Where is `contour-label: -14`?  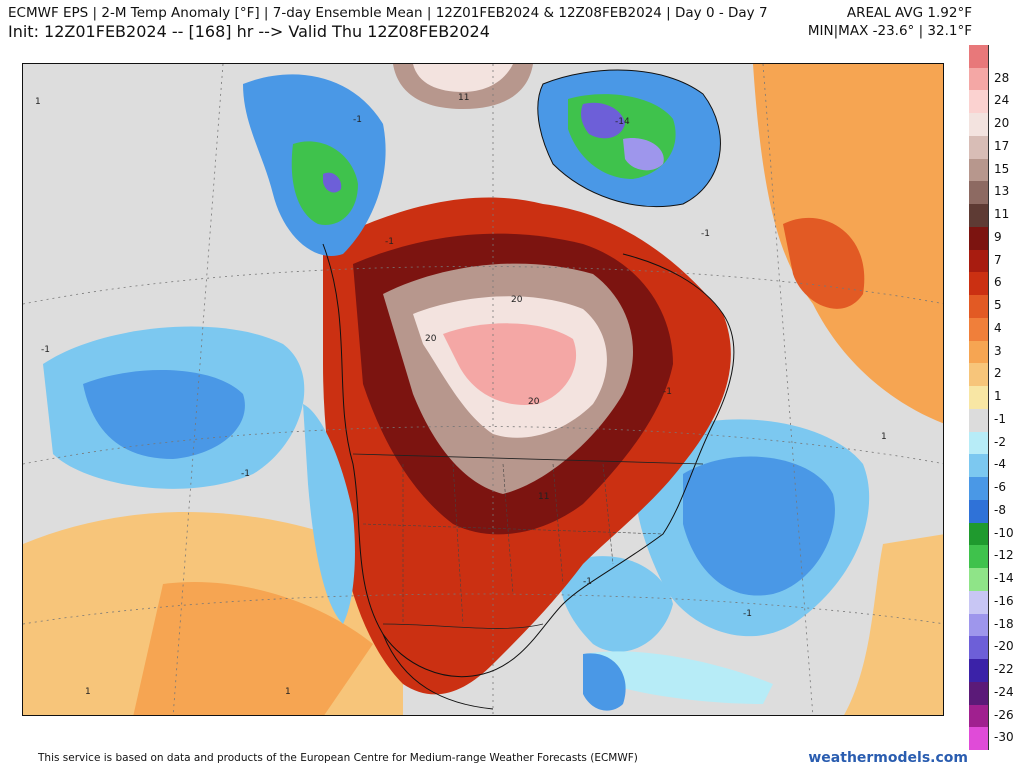
contour-label: -14 is located at coordinates (622, 122).